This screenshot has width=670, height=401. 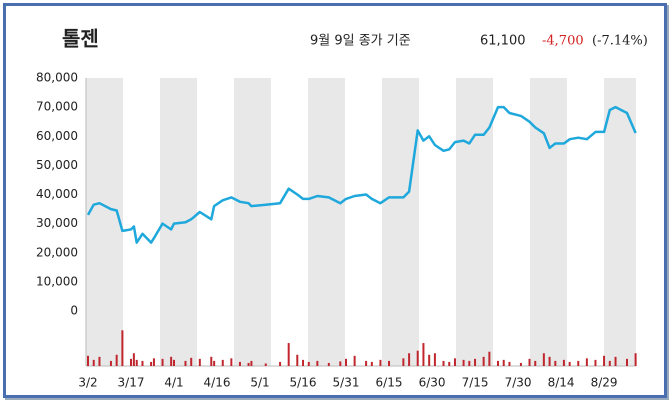 What do you see at coordinates (57, 194) in the screenshot?
I see `y-tick-label: 40,000` at bounding box center [57, 194].